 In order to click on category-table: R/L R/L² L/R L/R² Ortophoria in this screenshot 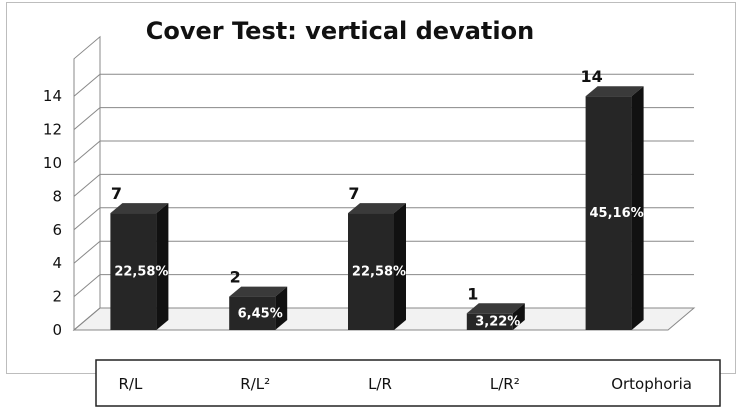, I will do `click(408, 383)`.